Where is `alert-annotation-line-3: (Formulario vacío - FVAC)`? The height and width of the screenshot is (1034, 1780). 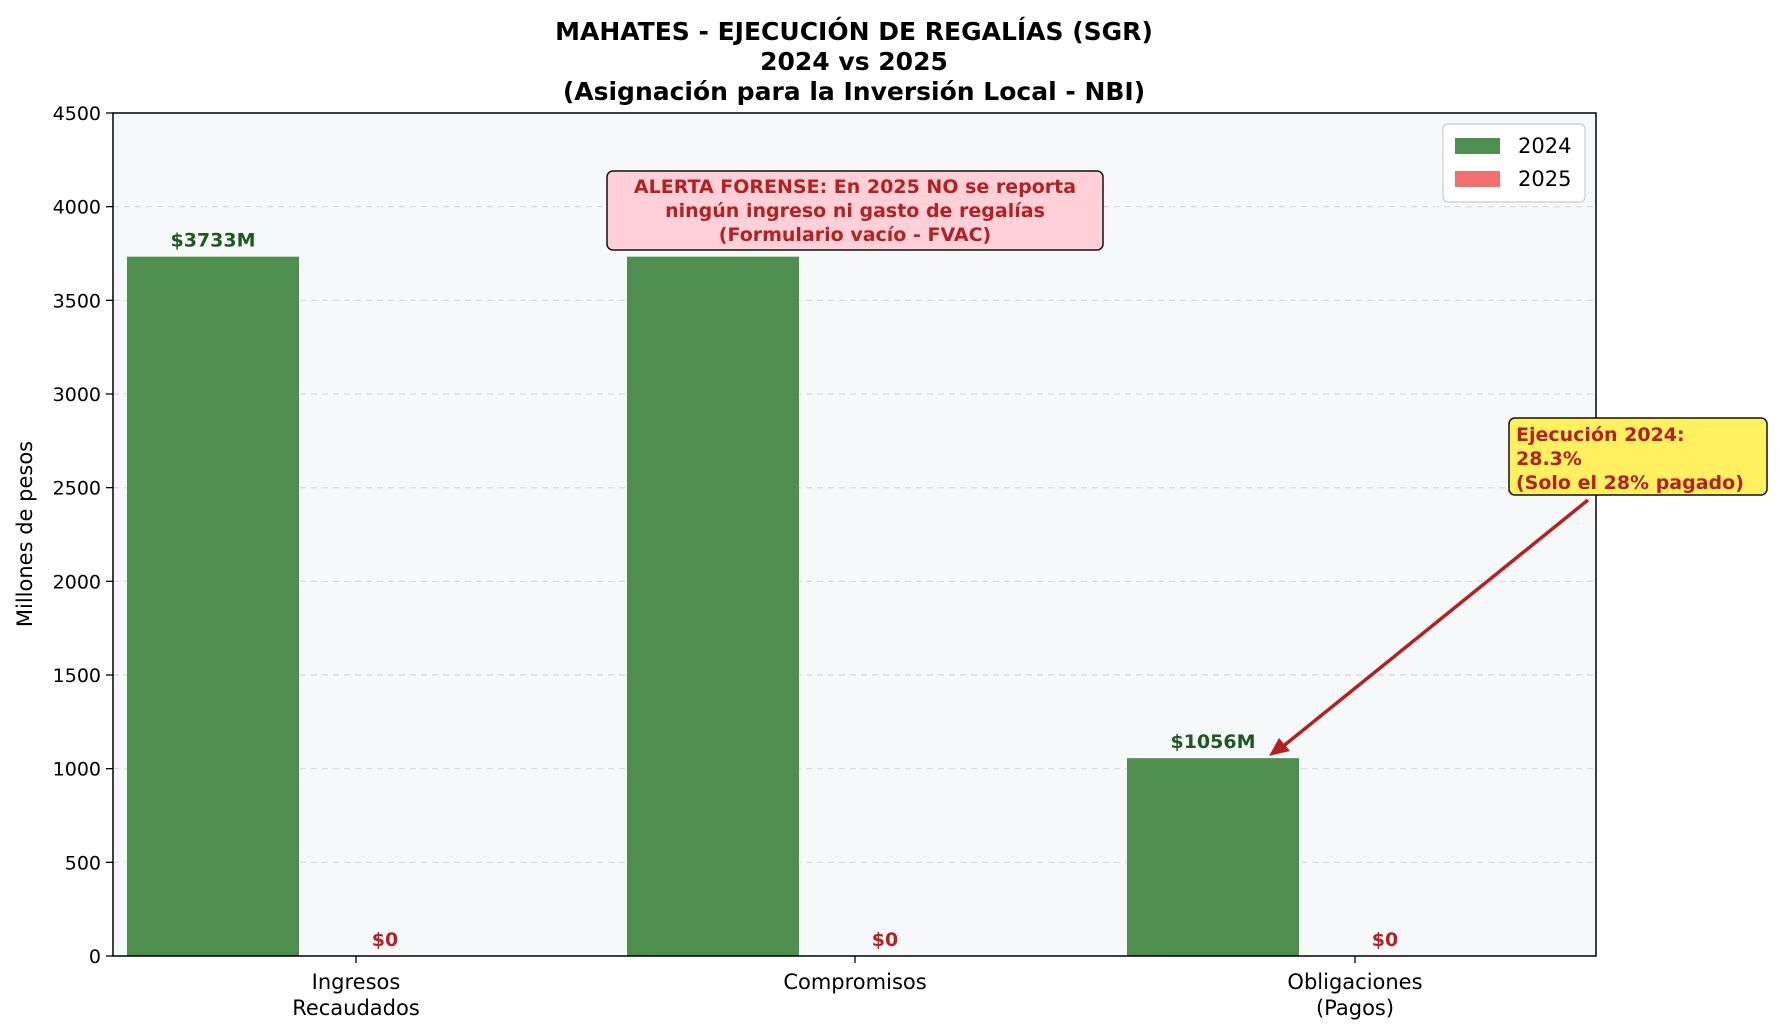
alert-annotation-line-3: (Formulario vacío - FVAC) is located at coordinates (855, 235).